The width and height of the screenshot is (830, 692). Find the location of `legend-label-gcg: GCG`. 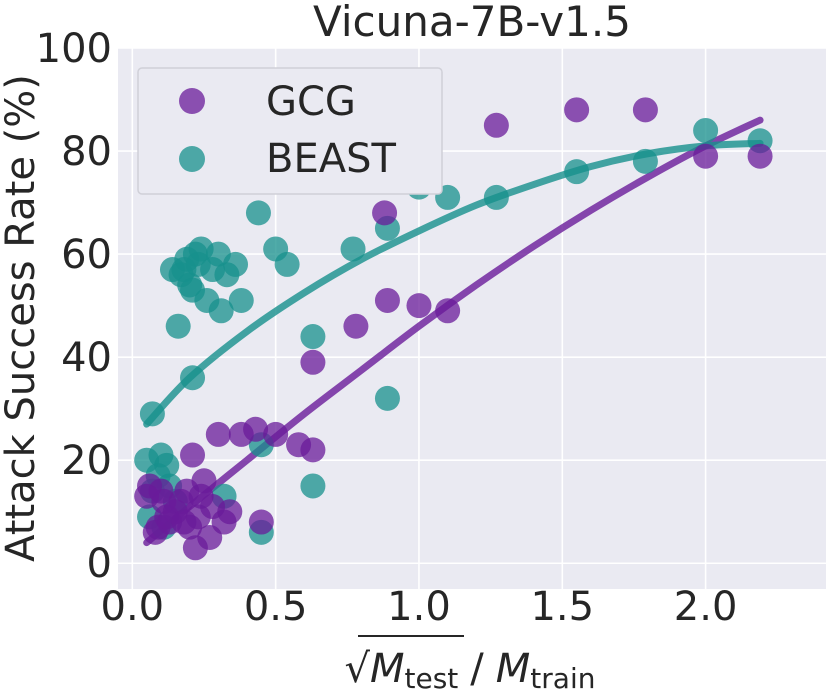

legend-label-gcg: GCG is located at coordinates (311, 102).